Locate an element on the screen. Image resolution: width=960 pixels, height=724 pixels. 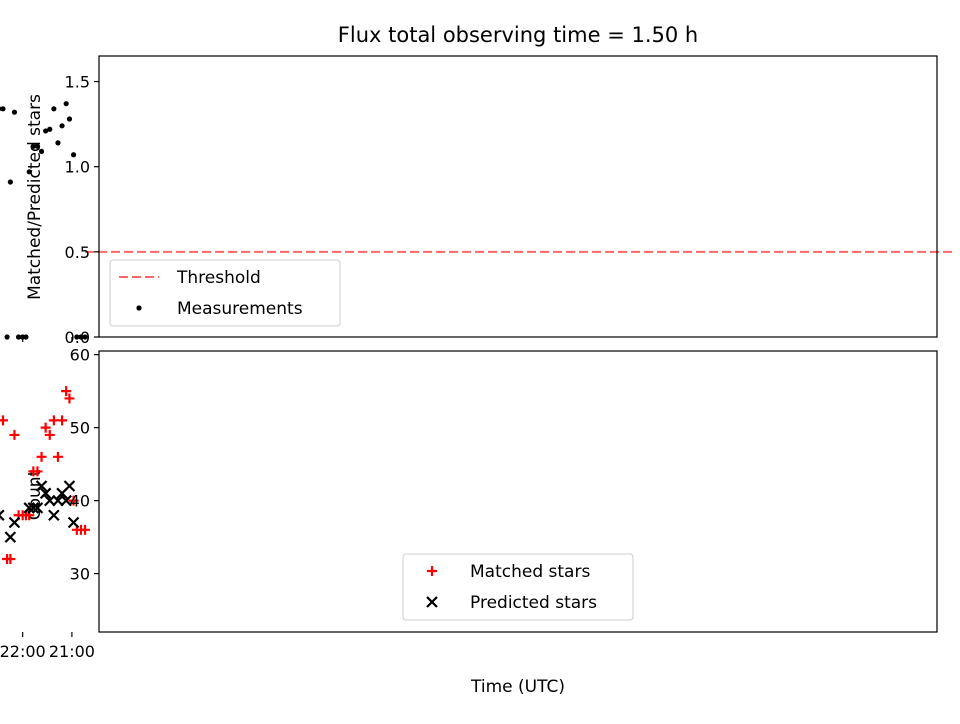
y-tick-label: 30 is located at coordinates (80, 574).